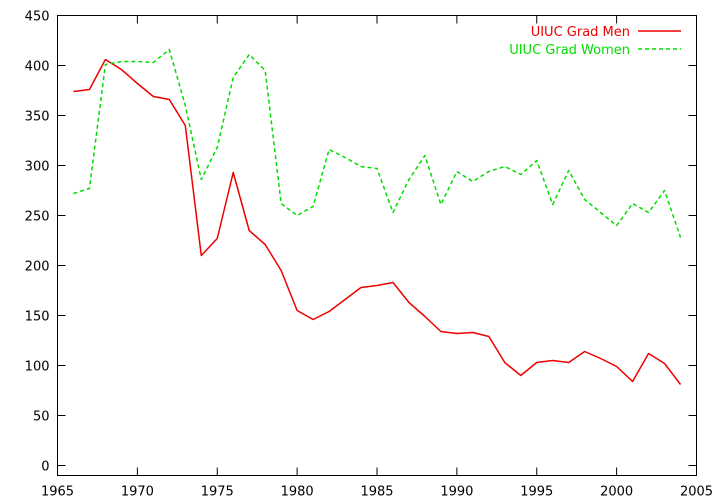 The width and height of the screenshot is (720, 504). What do you see at coordinates (616, 492) in the screenshot?
I see `x-tick-label: 2000` at bounding box center [616, 492].